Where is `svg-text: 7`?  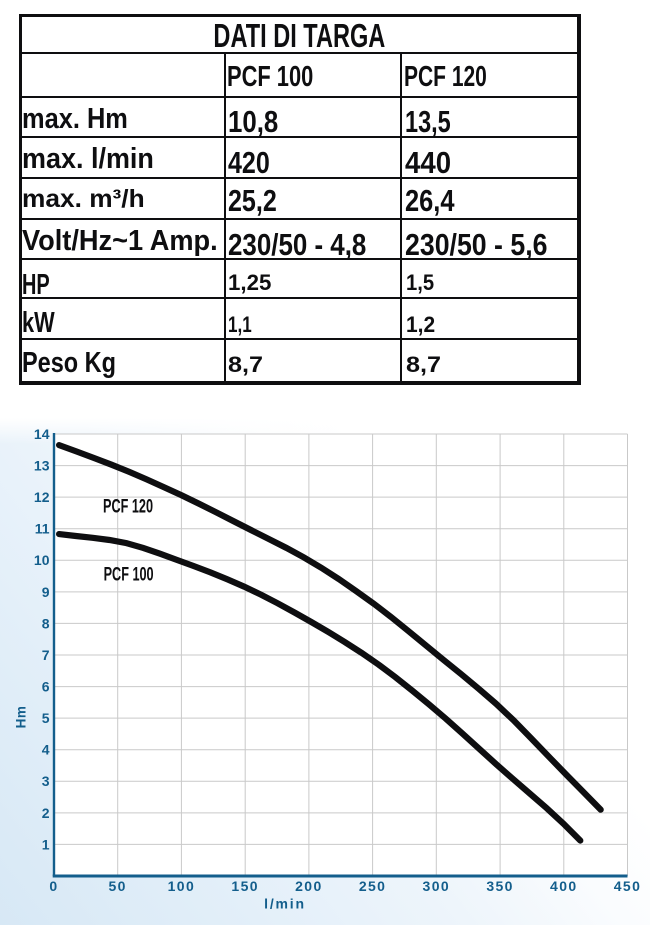 svg-text: 7 is located at coordinates (46, 655).